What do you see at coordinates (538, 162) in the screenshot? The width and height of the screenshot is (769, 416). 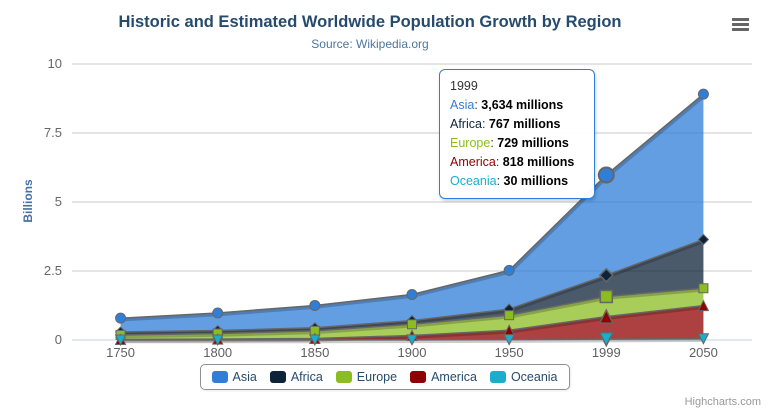 I see `tooltip-series-value: 818 millions` at bounding box center [538, 162].